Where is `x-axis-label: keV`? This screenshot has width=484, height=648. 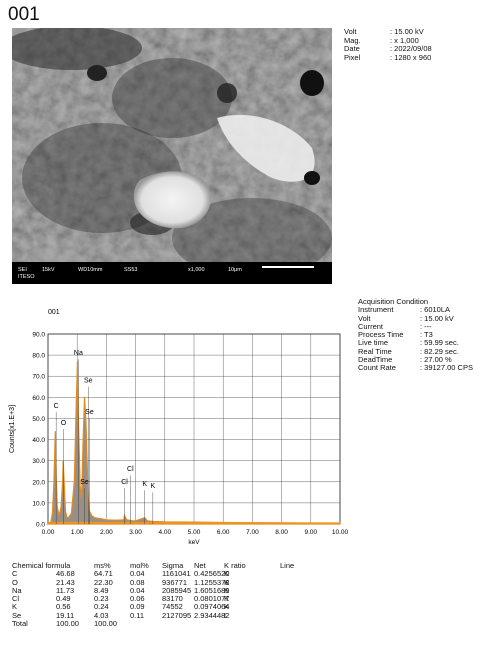
x-axis-label: keV is located at coordinates (194, 542).